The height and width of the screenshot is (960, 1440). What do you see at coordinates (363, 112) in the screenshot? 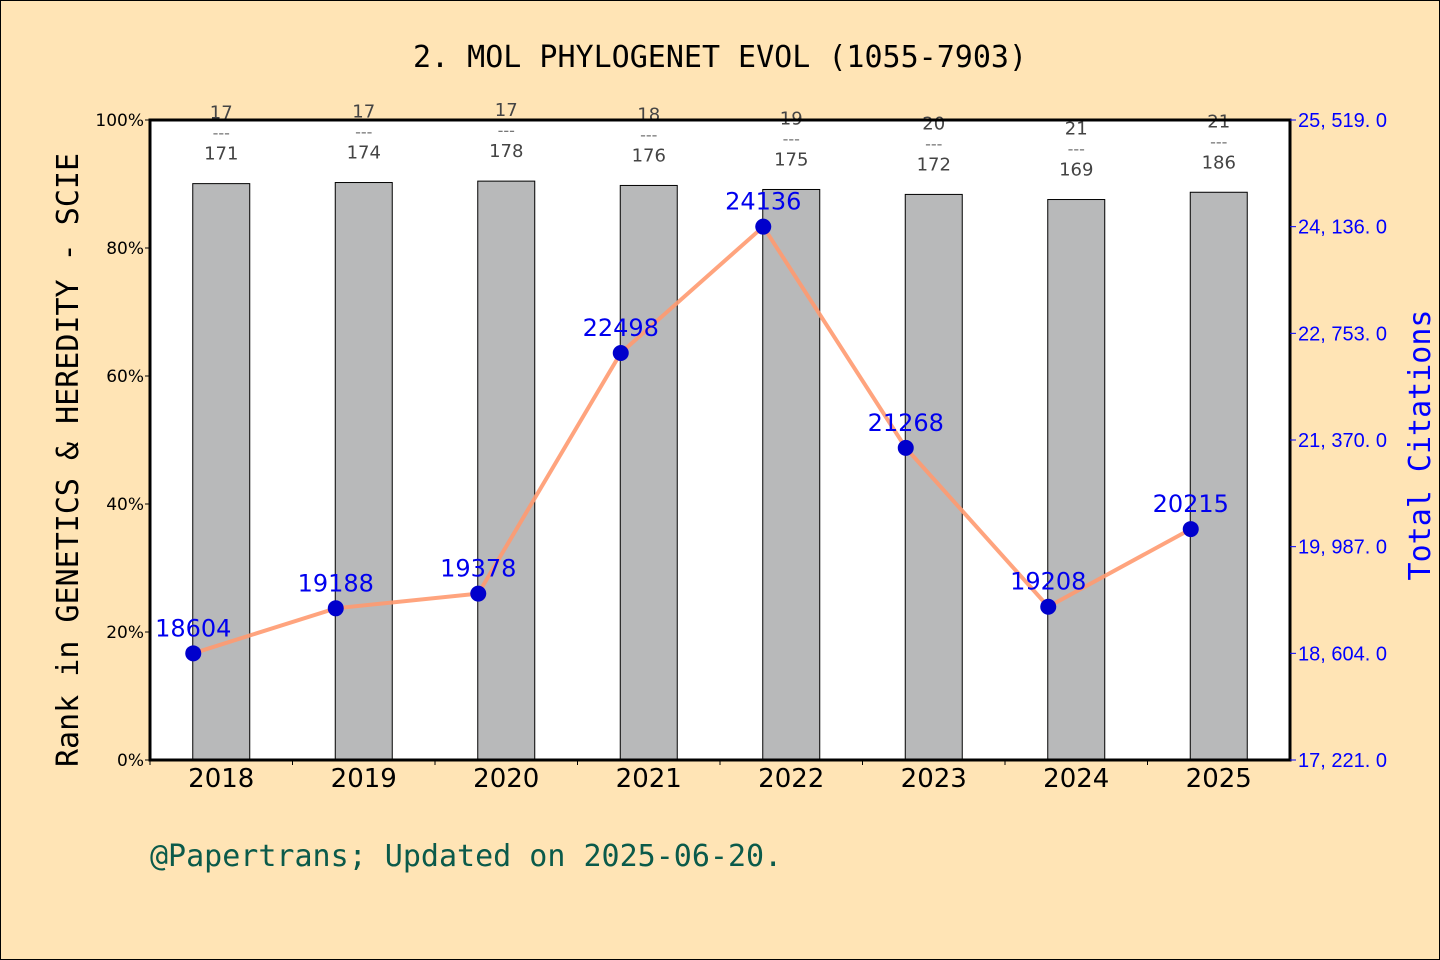
I see `rank-label-2019: 17` at bounding box center [363, 112].